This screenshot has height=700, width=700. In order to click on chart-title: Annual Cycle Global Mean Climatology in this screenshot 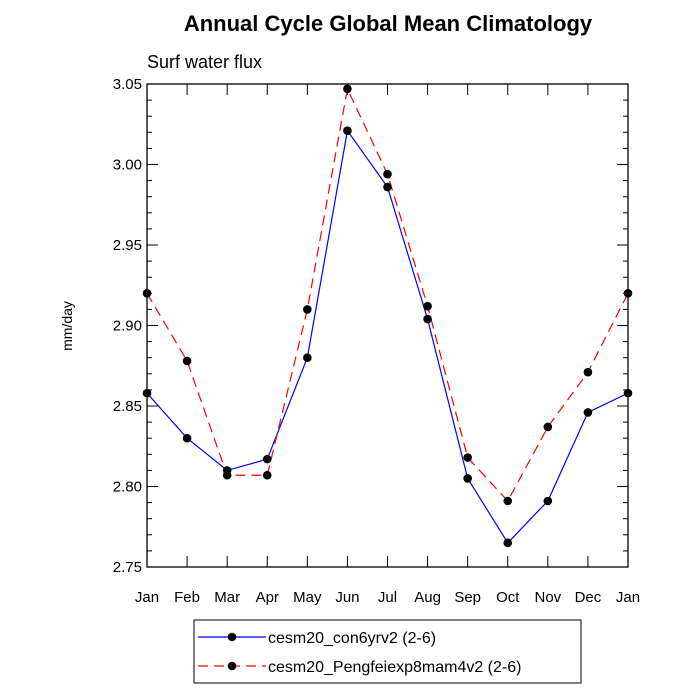, I will do `click(388, 23)`.